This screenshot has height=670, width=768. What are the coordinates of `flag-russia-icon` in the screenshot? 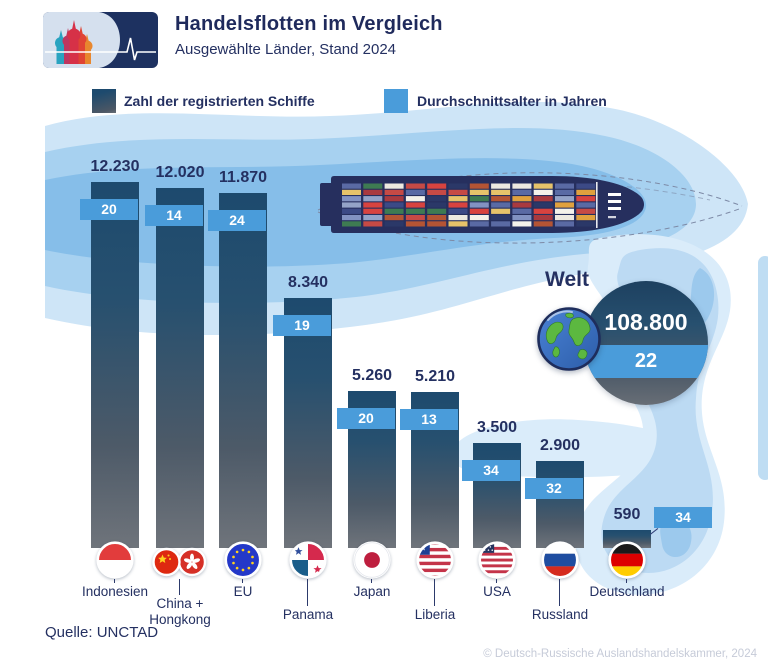 It's located at (560, 560).